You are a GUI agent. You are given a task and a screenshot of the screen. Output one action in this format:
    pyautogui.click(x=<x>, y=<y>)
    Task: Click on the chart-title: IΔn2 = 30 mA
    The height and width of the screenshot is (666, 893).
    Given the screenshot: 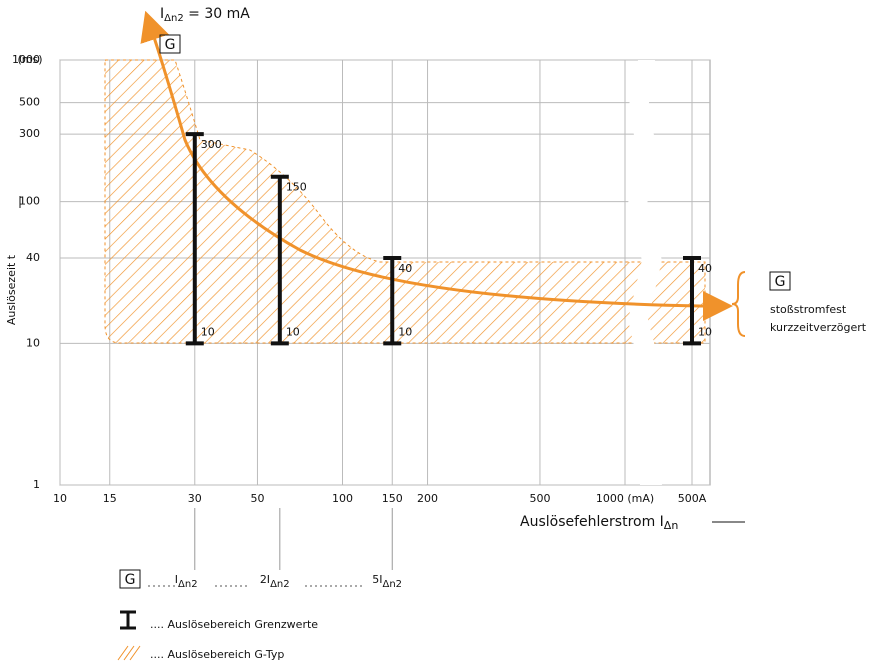 What is the action you would take?
    pyautogui.click(x=205, y=15)
    